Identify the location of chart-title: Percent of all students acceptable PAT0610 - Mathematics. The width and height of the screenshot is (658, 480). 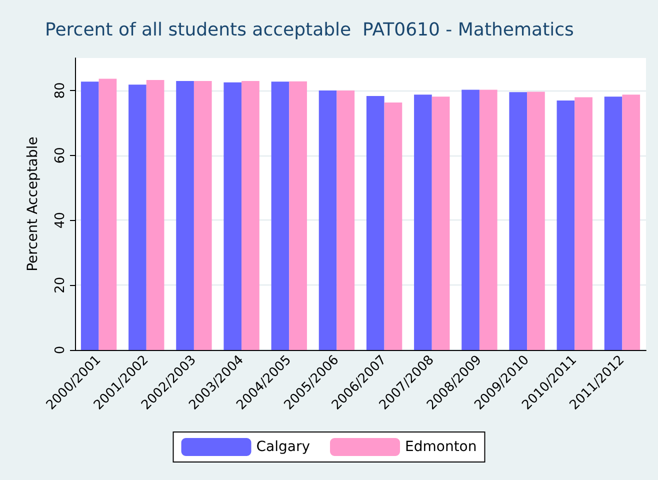
(309, 30).